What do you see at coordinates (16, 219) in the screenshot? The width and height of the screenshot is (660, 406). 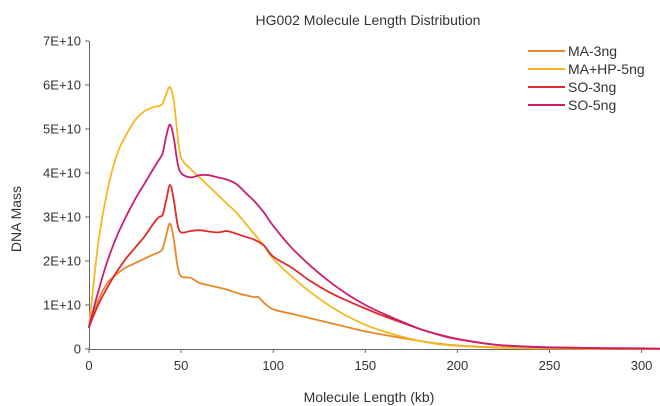 I see `y-axis-title: DNA Mass` at bounding box center [16, 219].